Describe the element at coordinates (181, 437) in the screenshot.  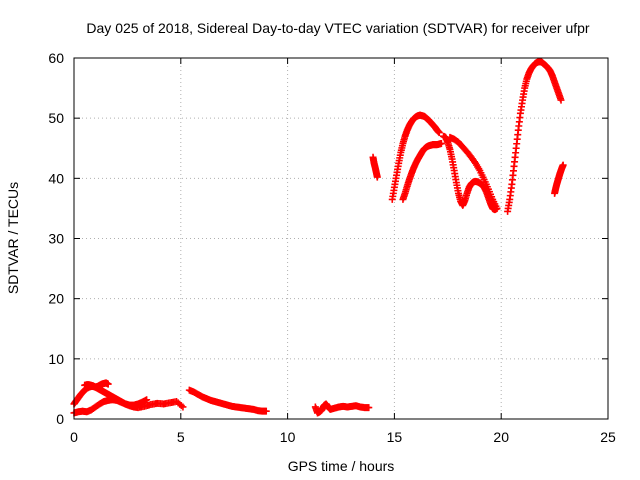
I see `x-tick-label: 5` at that location.